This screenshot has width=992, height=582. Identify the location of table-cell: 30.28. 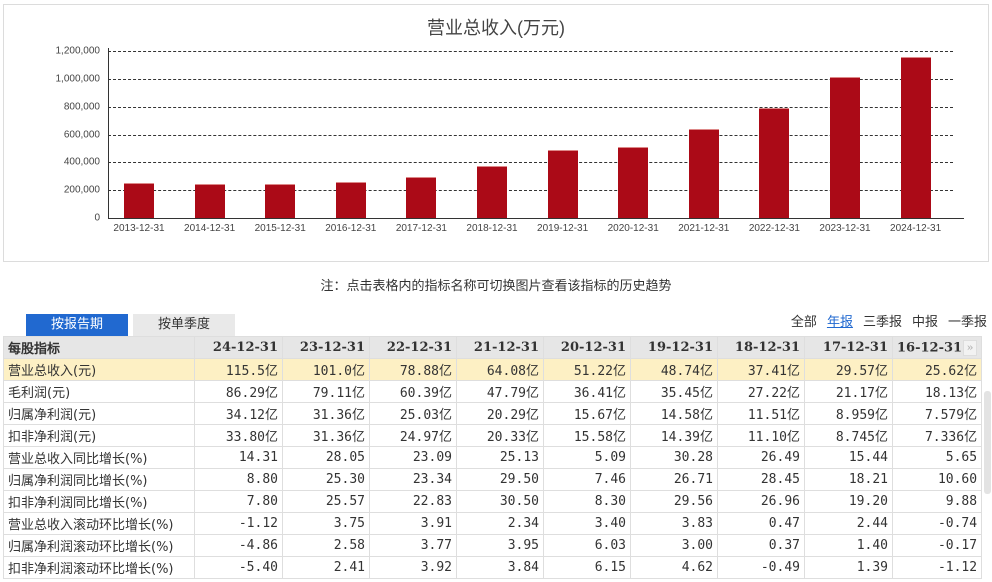
(674, 457).